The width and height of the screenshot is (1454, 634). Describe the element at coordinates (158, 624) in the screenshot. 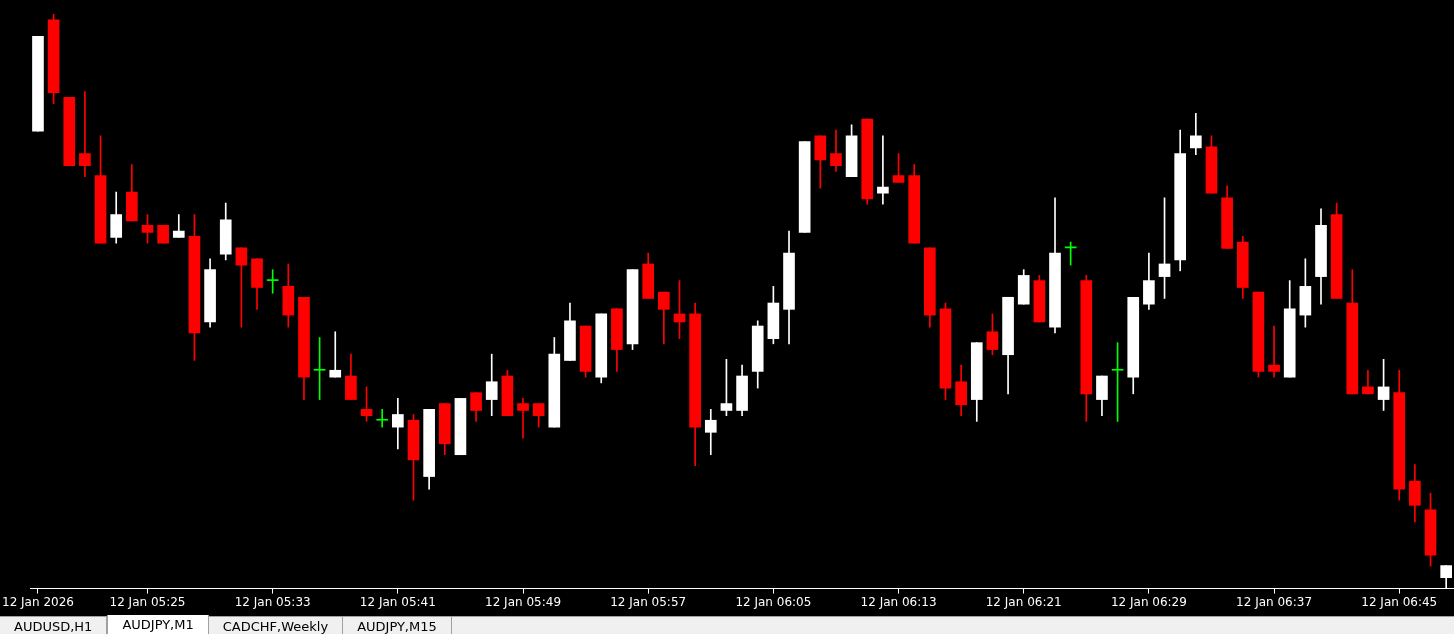

I see `text: AUDJPY,M1` at that location.